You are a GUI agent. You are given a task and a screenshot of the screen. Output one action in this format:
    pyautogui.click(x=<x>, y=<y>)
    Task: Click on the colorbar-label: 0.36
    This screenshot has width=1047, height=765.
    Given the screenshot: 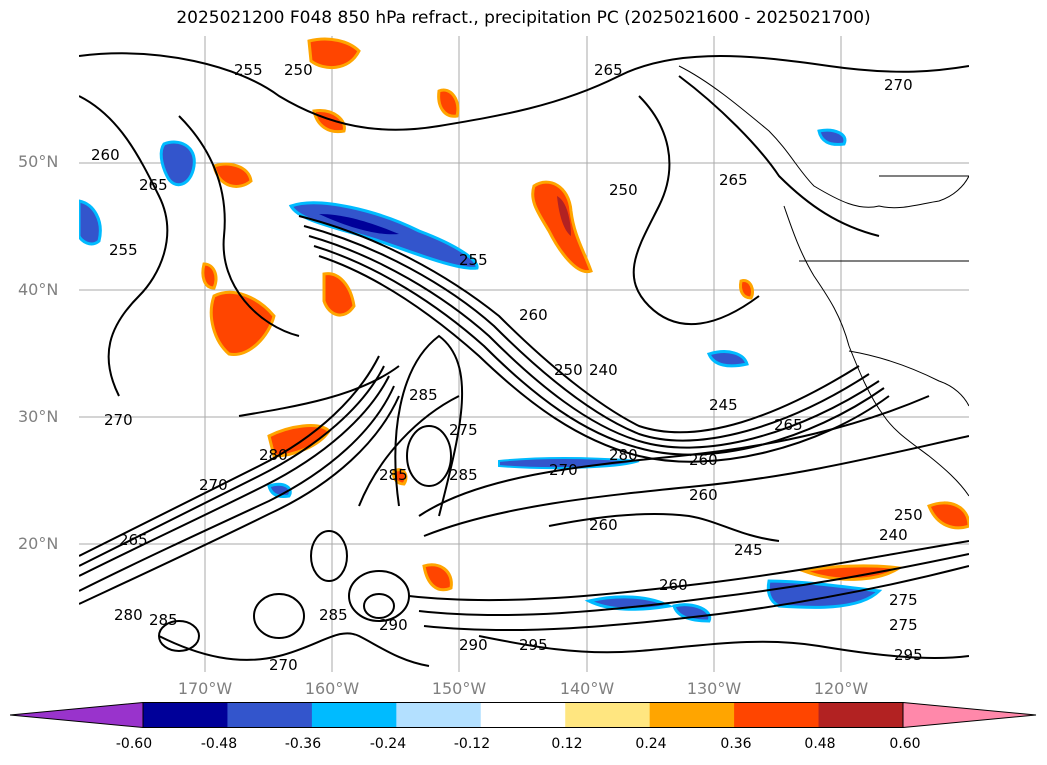 What is the action you would take?
    pyautogui.click(x=736, y=744)
    